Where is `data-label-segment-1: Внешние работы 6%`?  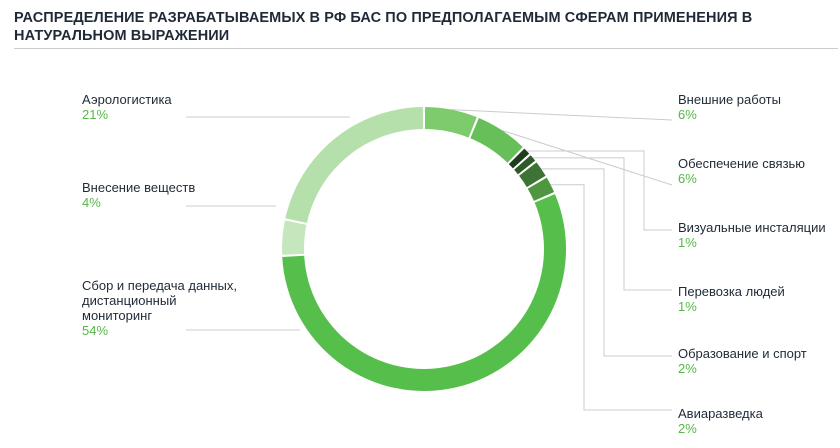
data-label-segment-1: Внешние работы 6% is located at coordinates (729, 107).